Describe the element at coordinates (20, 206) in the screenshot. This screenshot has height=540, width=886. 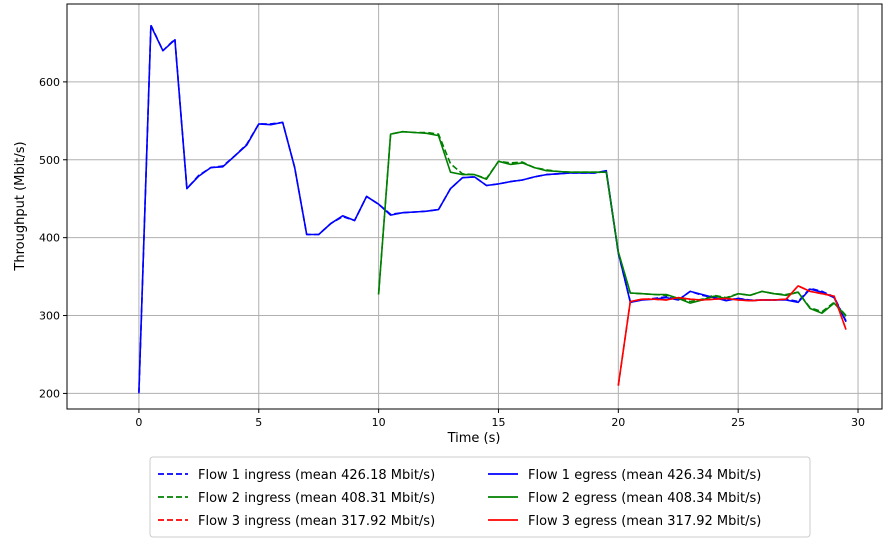
I see `y-axis-label: Throughput (Mbit/s)` at that location.